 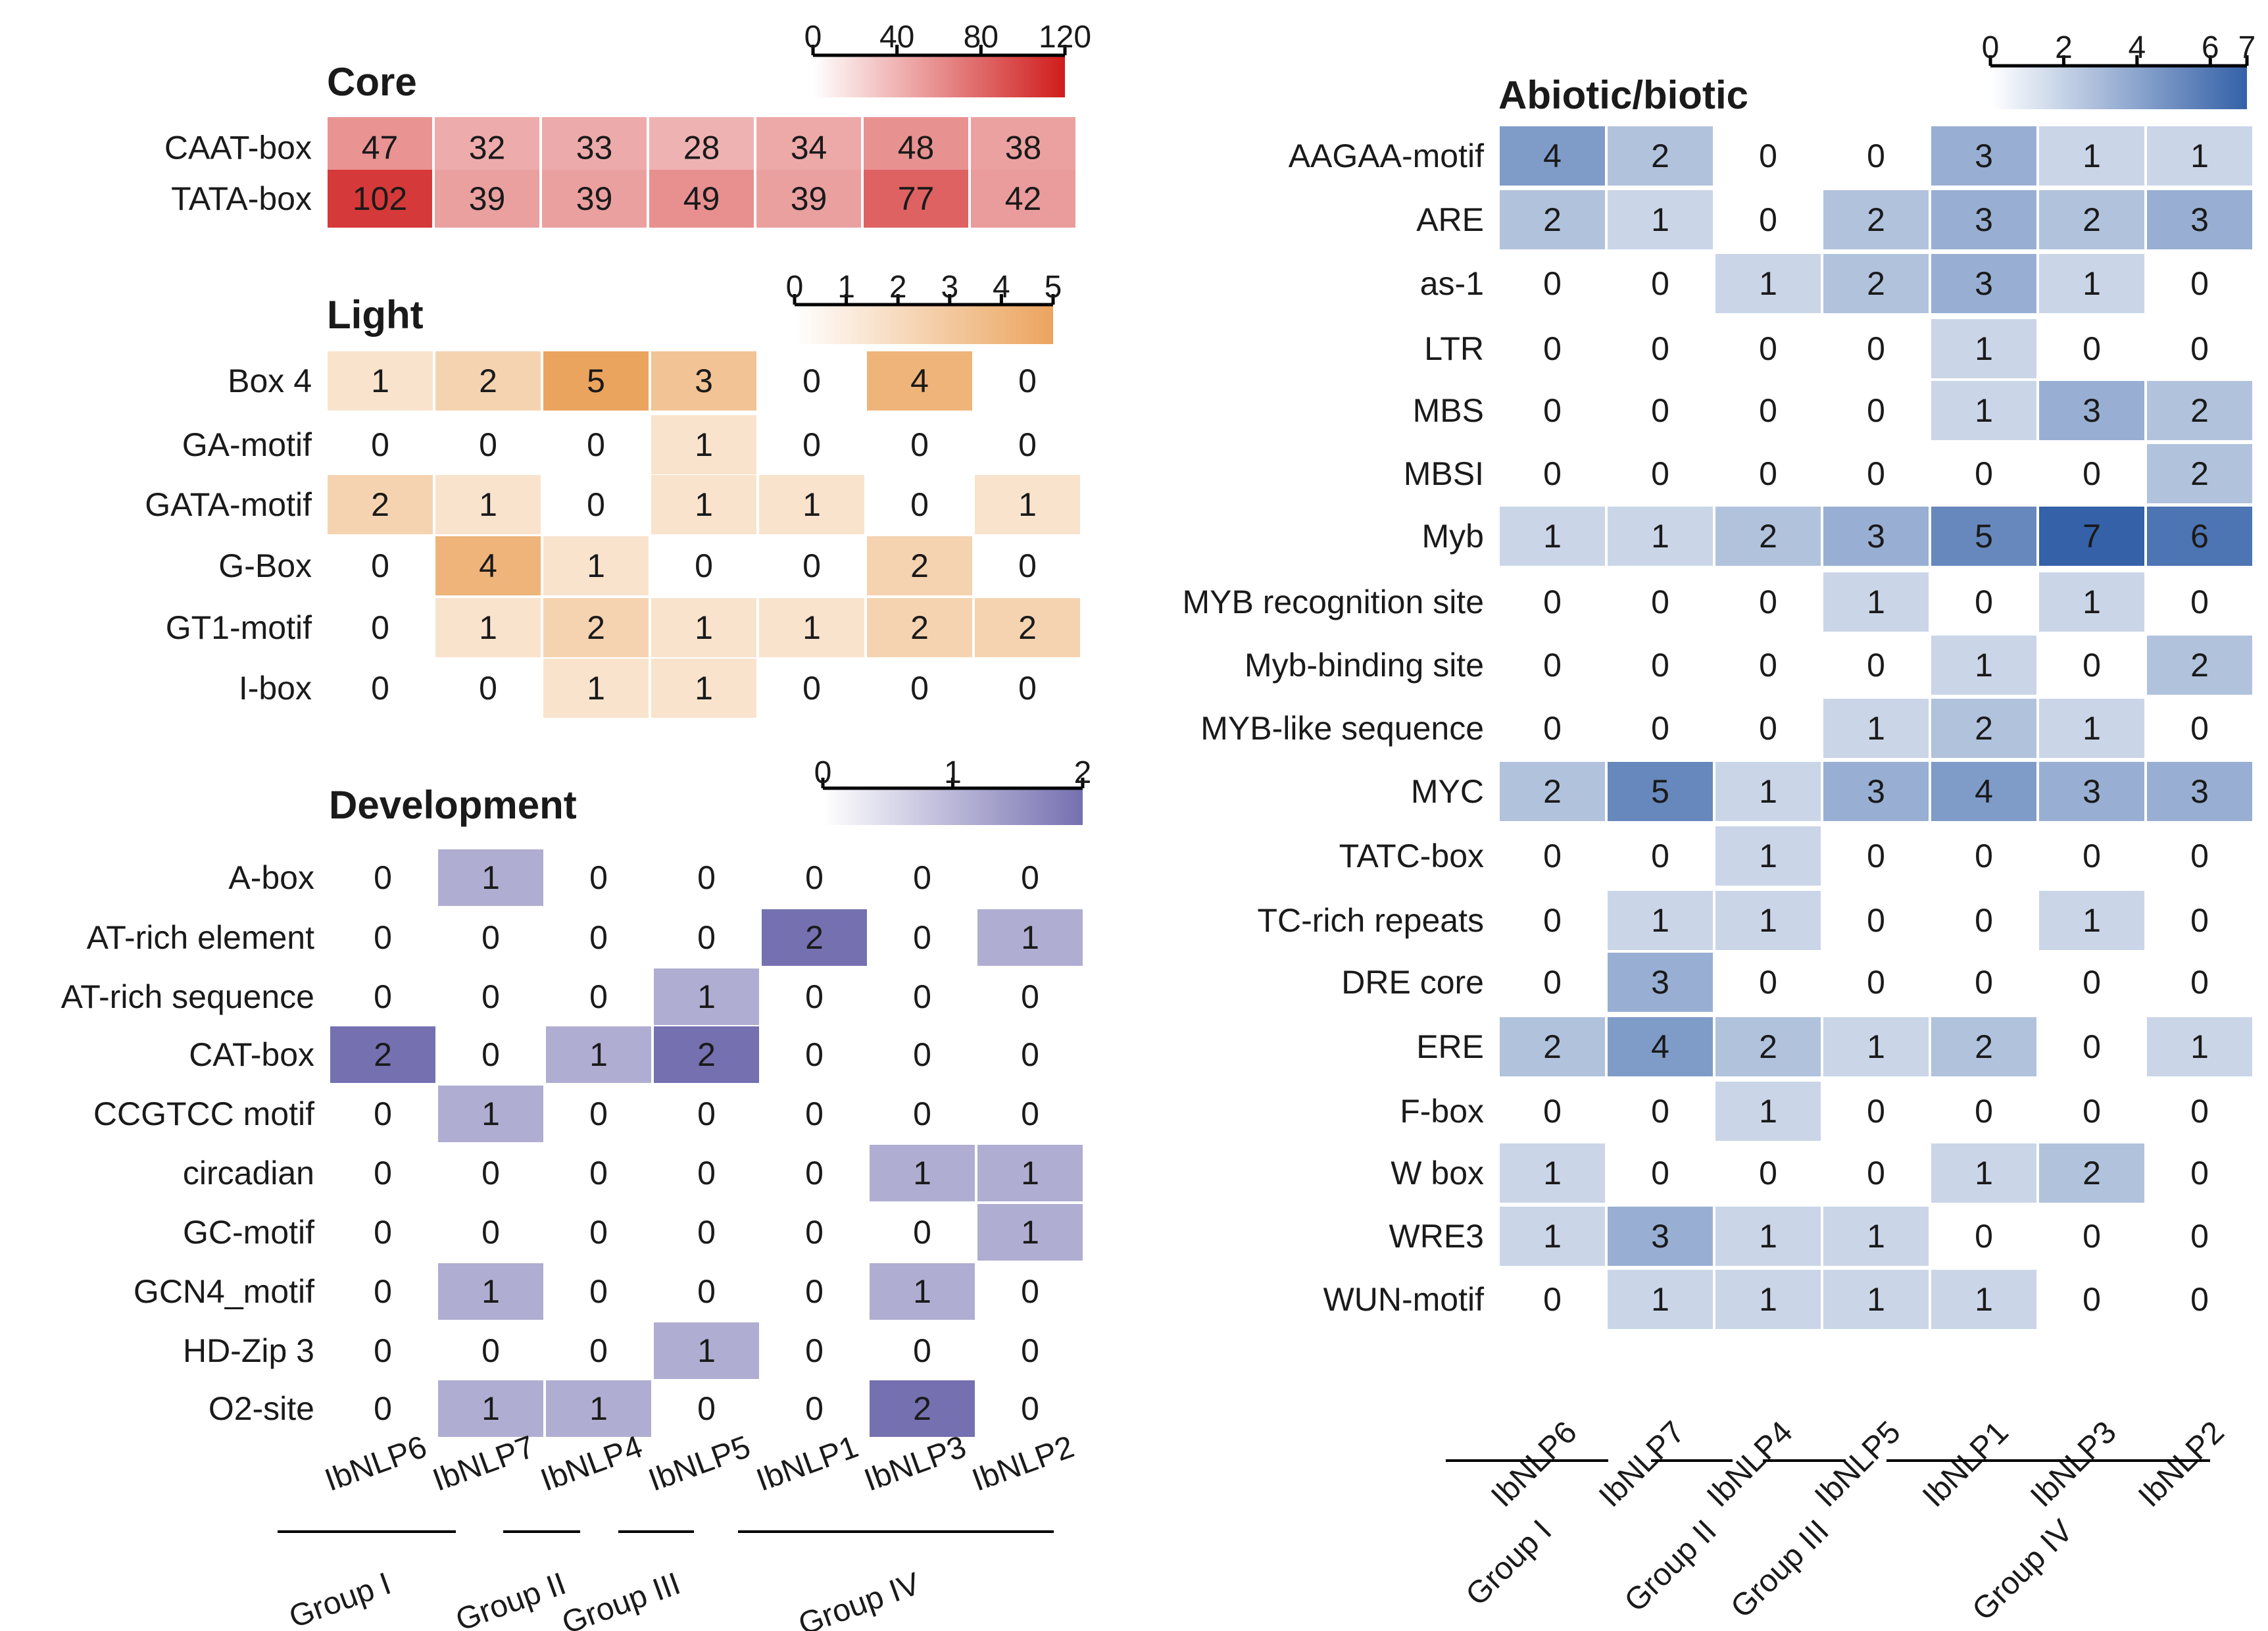 I want to click on cell-value: 6, so click(x=2199, y=537).